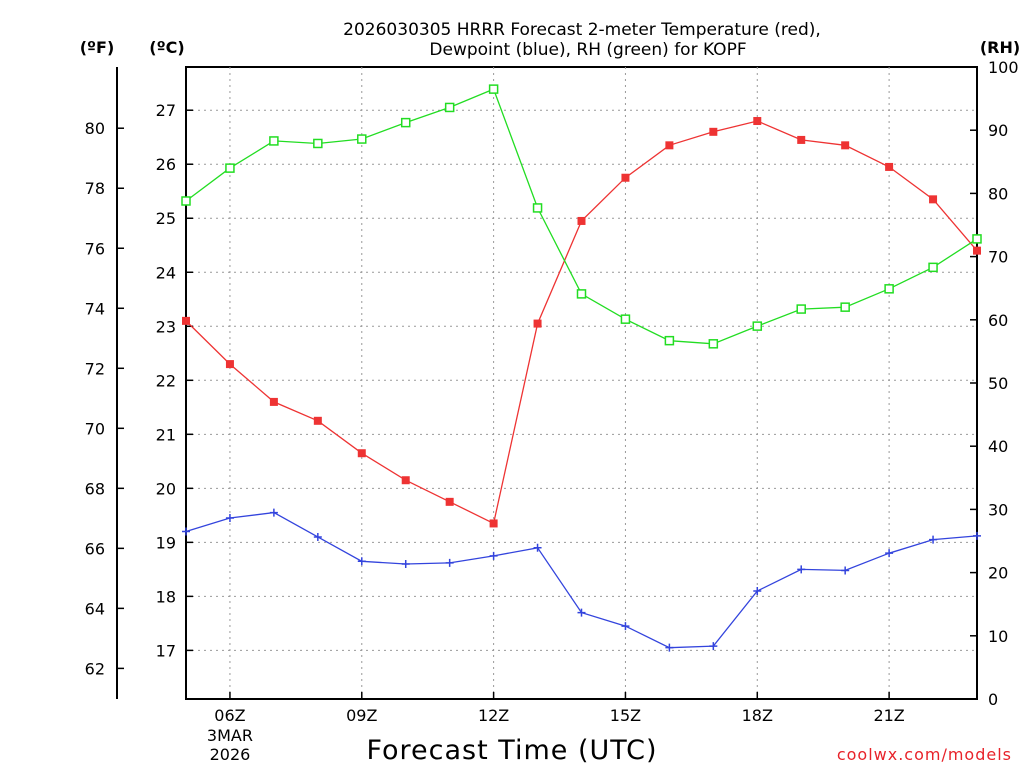 The height and width of the screenshot is (768, 1024). What do you see at coordinates (166, 596) in the screenshot?
I see `celsius-tick-label: 18` at bounding box center [166, 596].